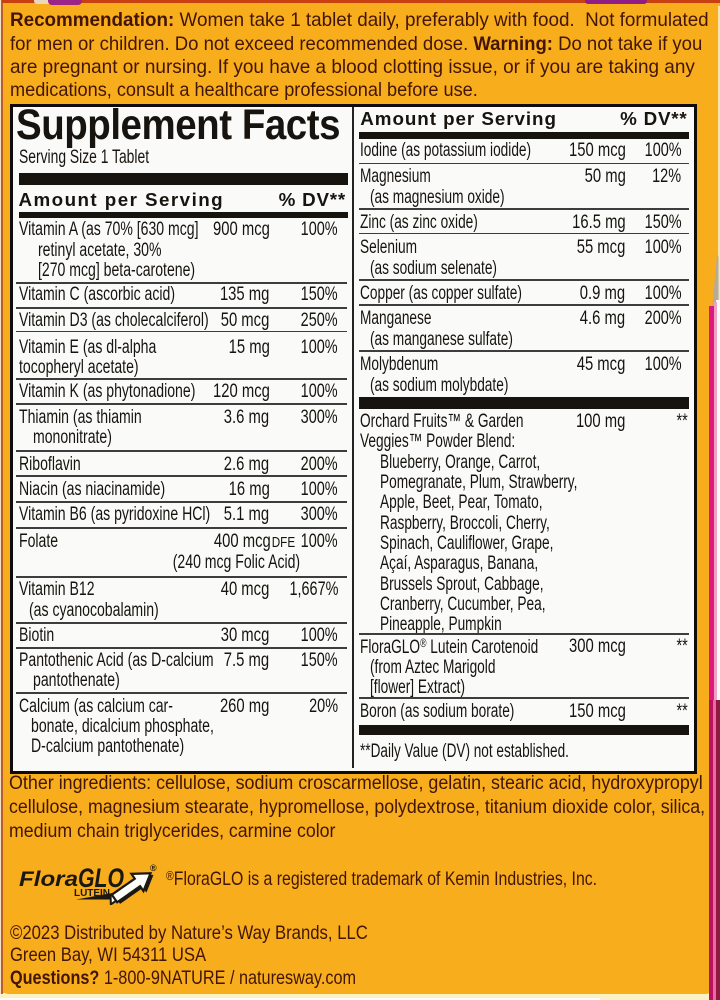 The width and height of the screenshot is (720, 1000). I want to click on svg-text: LUTEIN, so click(92, 893).